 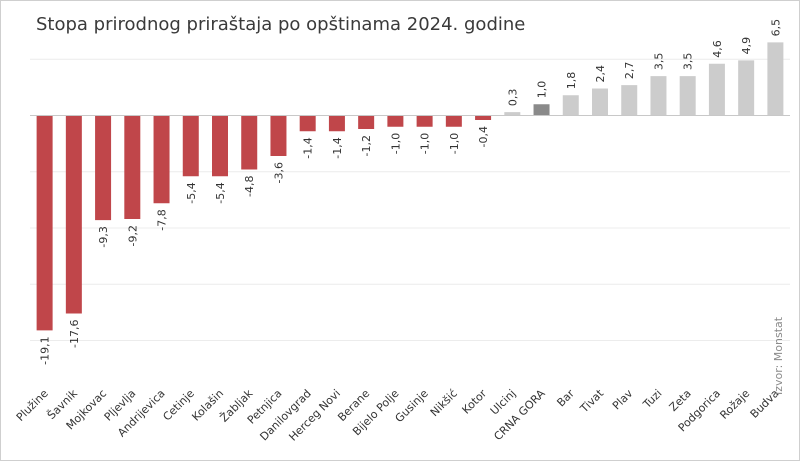 I want to click on category-label: Gusinje, so click(x=411, y=406).